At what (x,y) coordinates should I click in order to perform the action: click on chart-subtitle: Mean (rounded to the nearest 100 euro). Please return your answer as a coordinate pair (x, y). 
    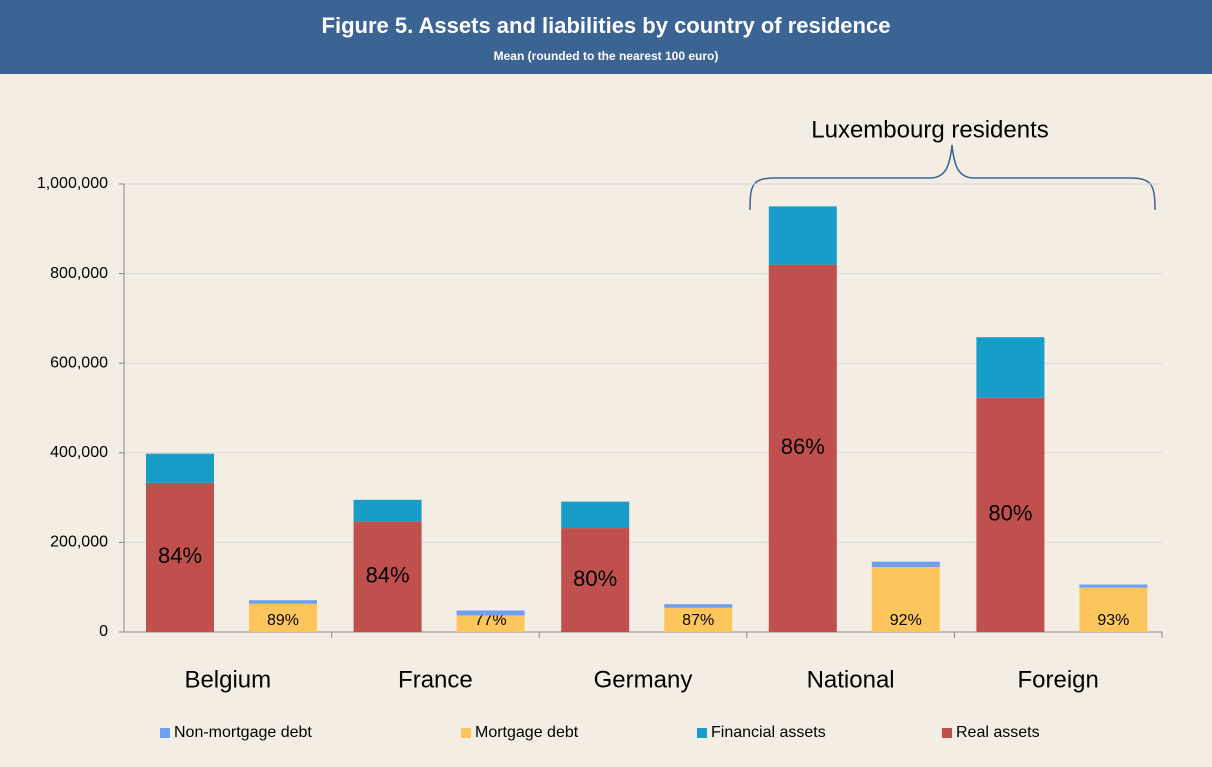
    Looking at the image, I should click on (606, 56).